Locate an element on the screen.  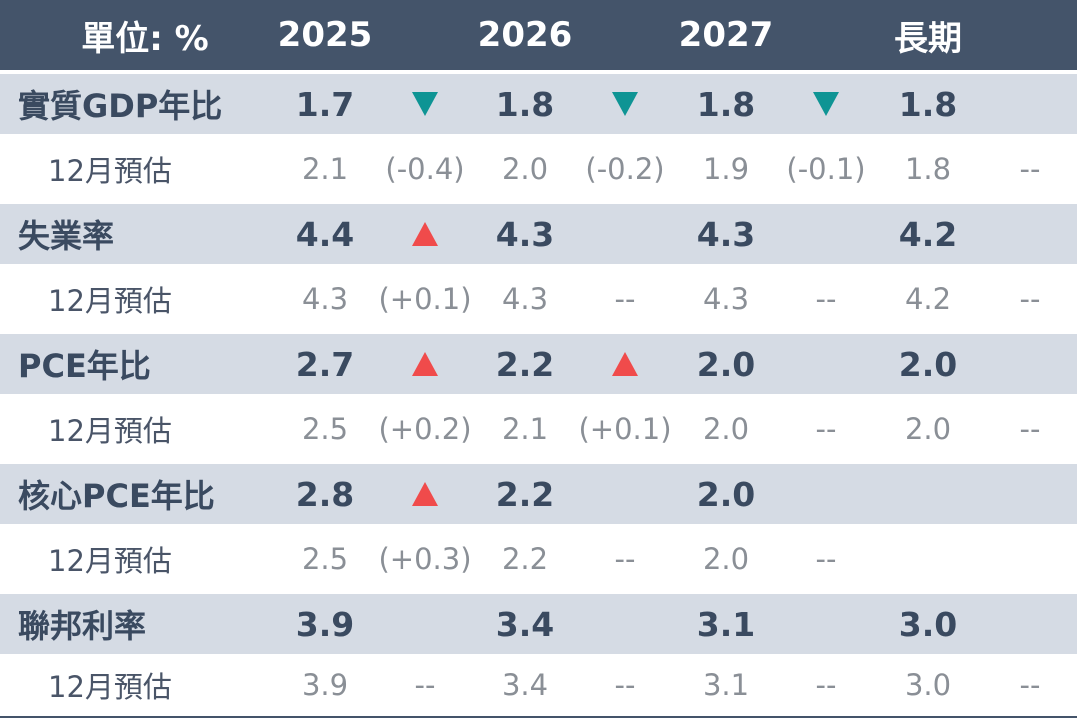
diff-2025: (+0.2) is located at coordinates (425, 429).